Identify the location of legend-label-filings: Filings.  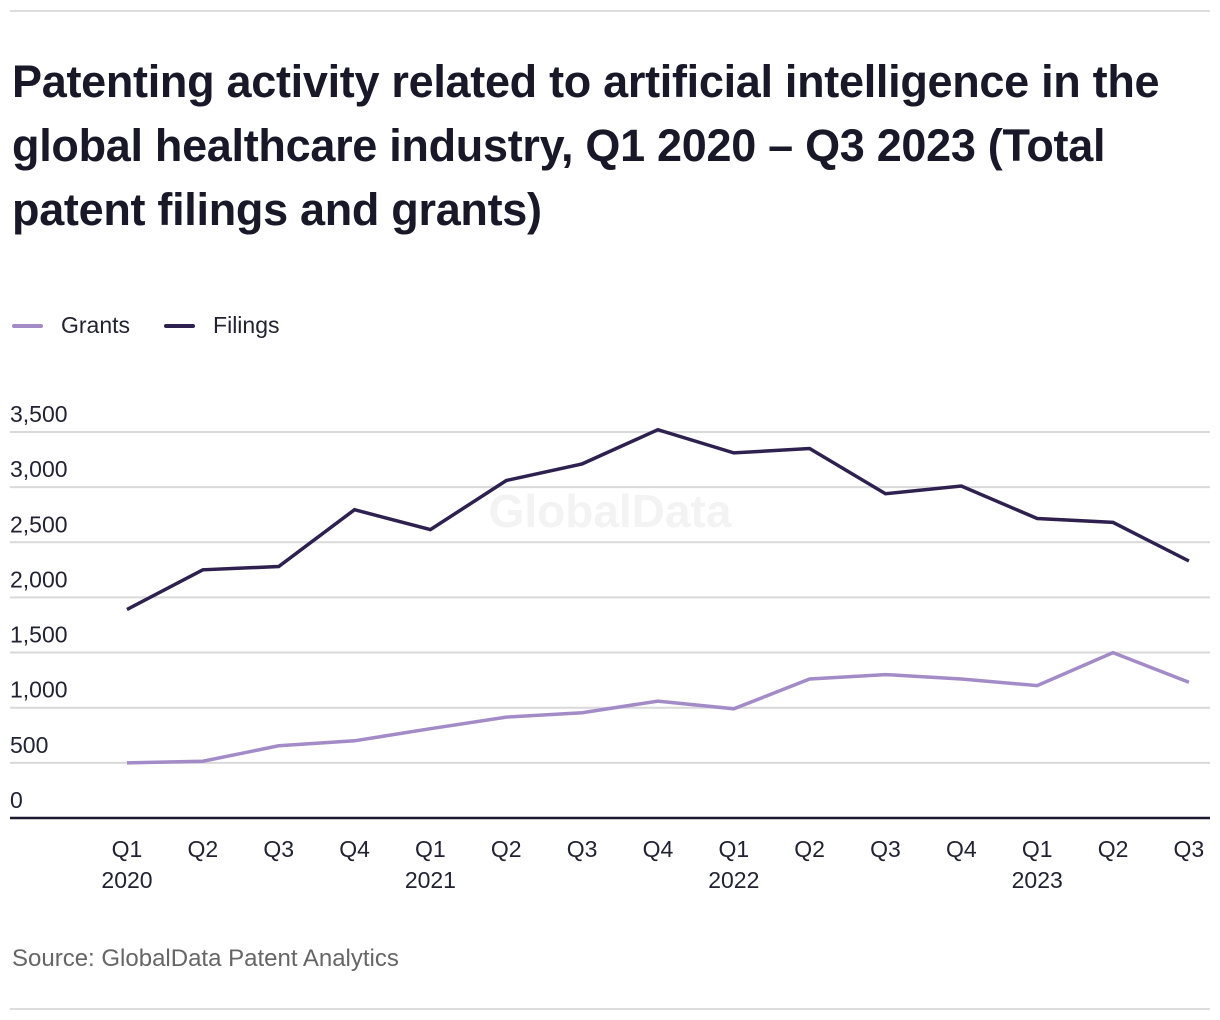
(246, 325).